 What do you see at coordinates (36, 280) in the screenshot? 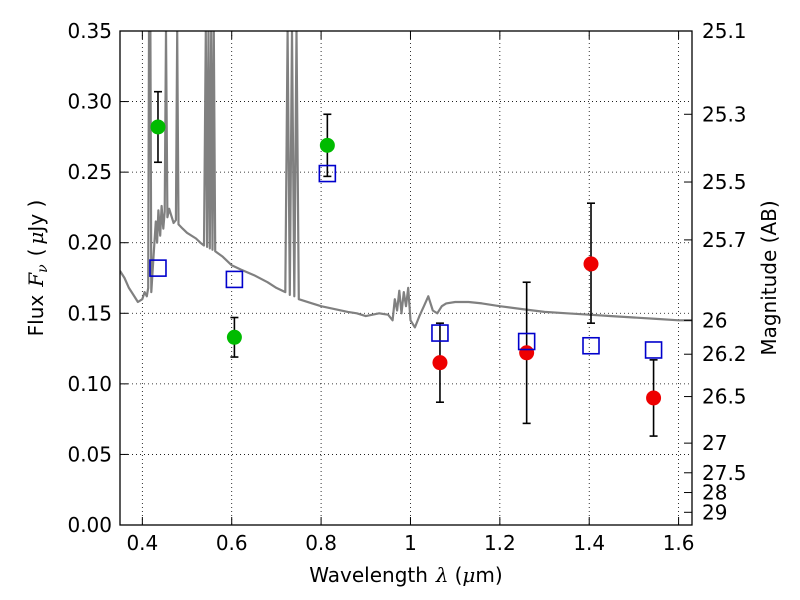
I see `y-axis-label-symbol: F` at bounding box center [36, 280].